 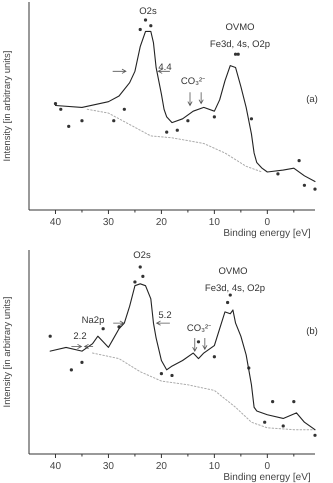 I want to click on annotation: 4.4, so click(x=165, y=67).